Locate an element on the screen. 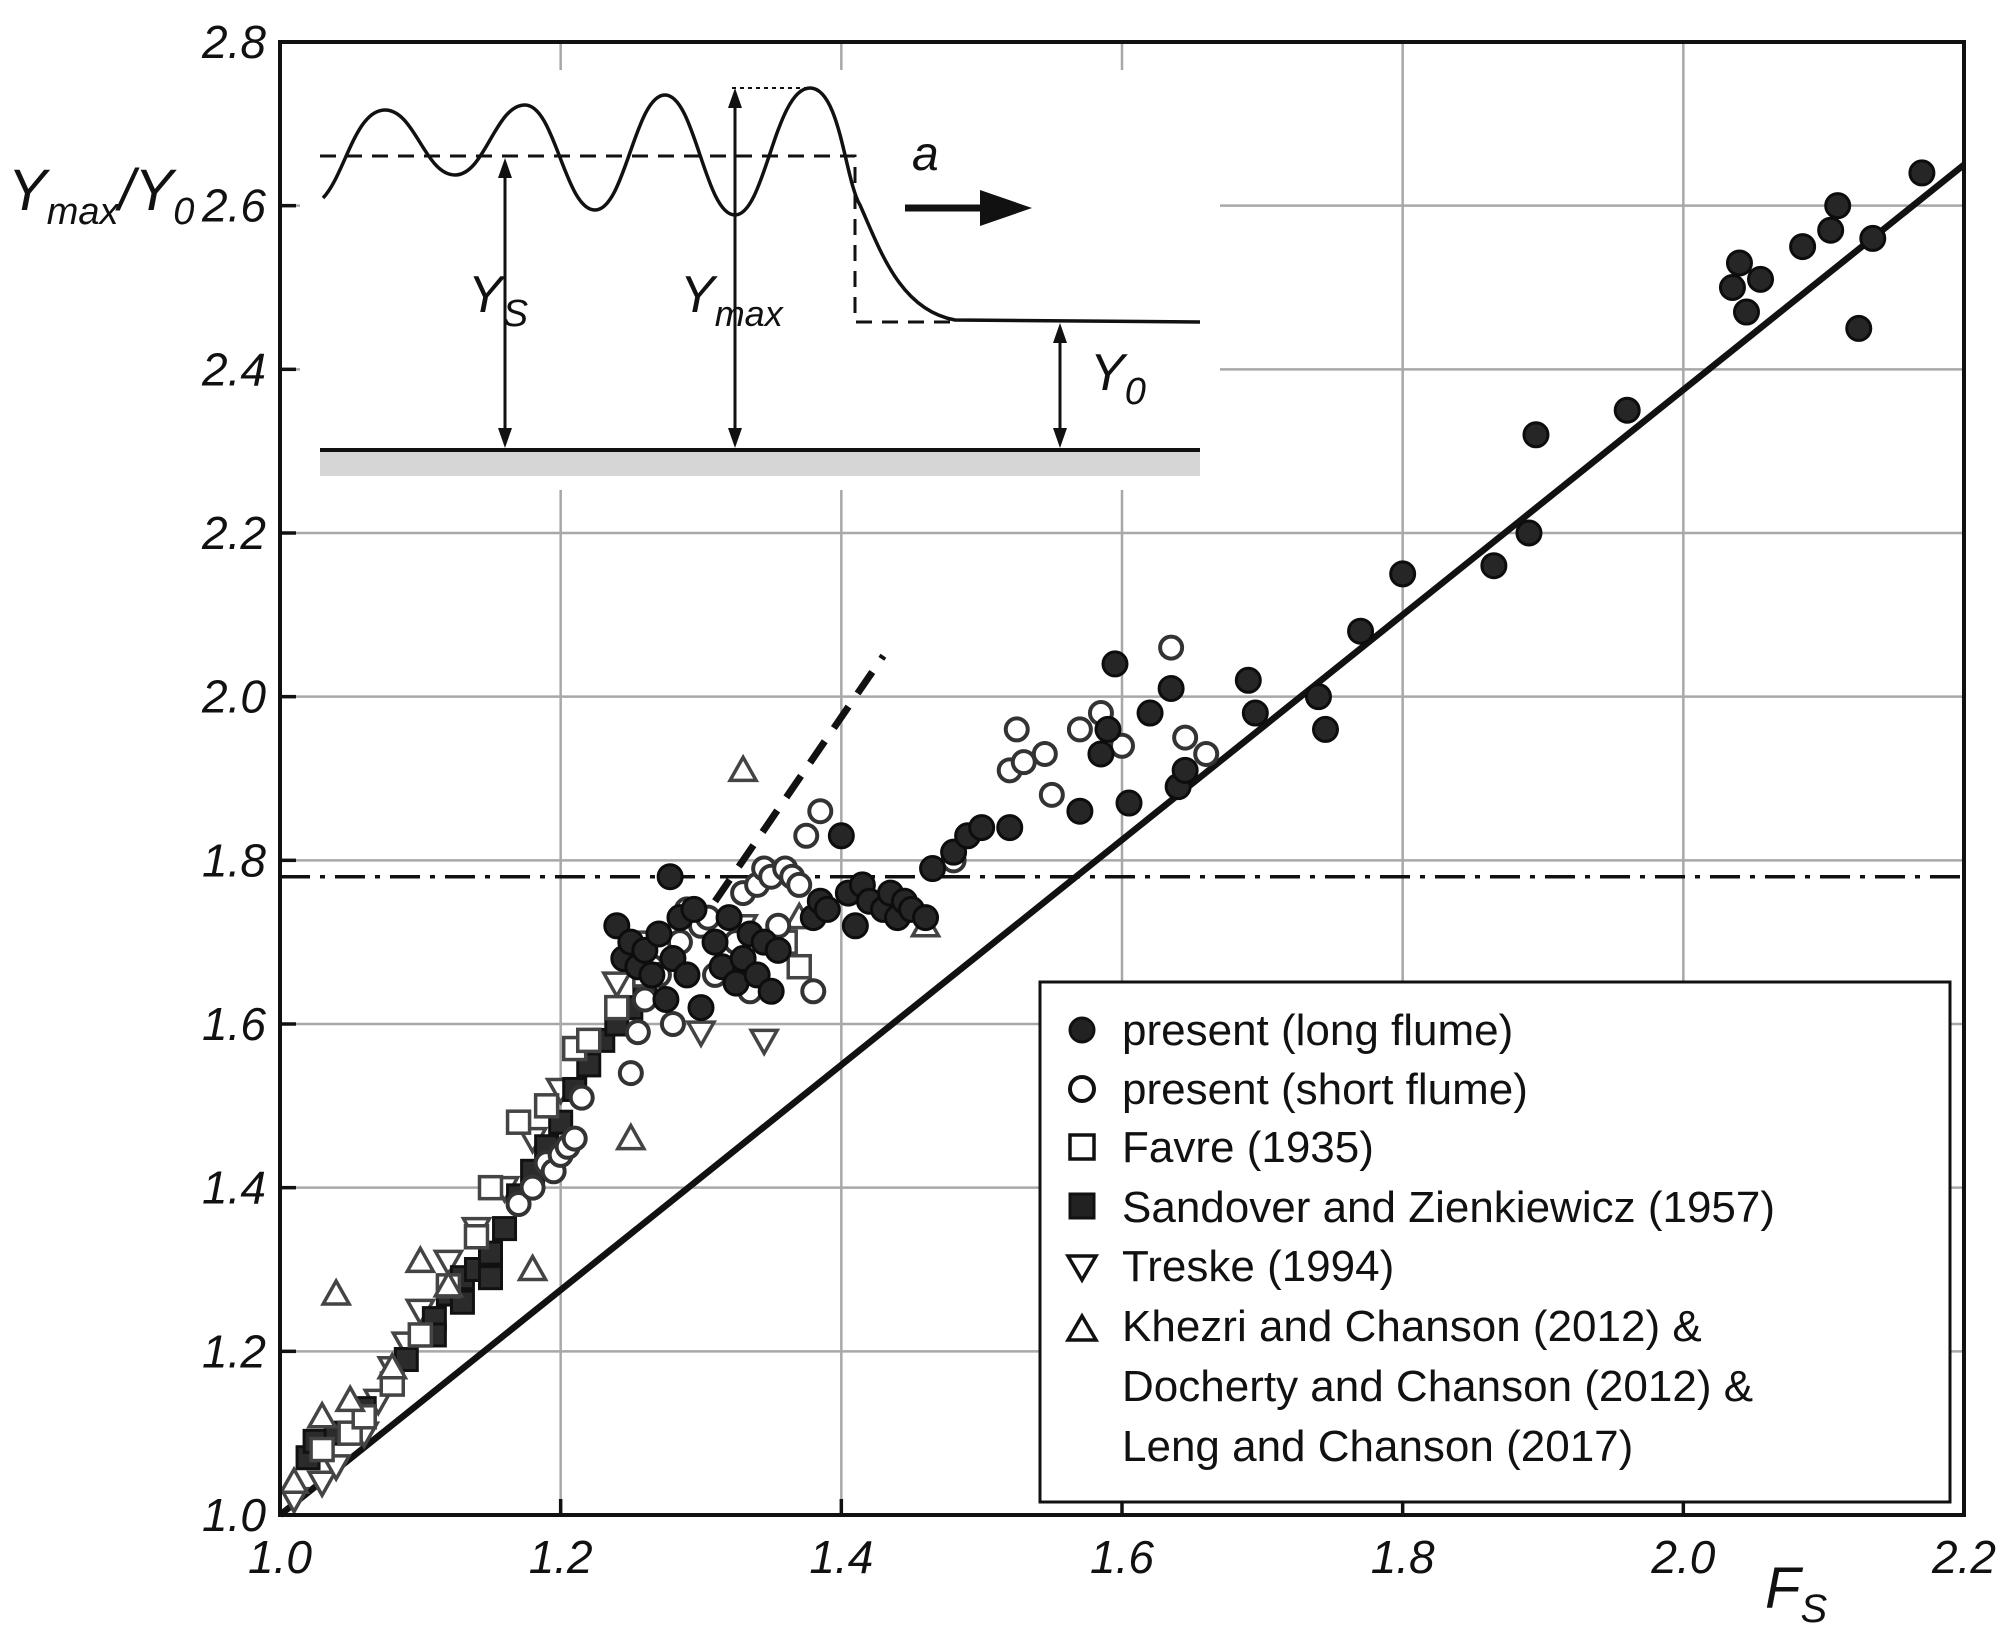 Image resolution: width=2015 pixels, height=1640 pixels. y-tick-label: 1.6 is located at coordinates (234, 1024).